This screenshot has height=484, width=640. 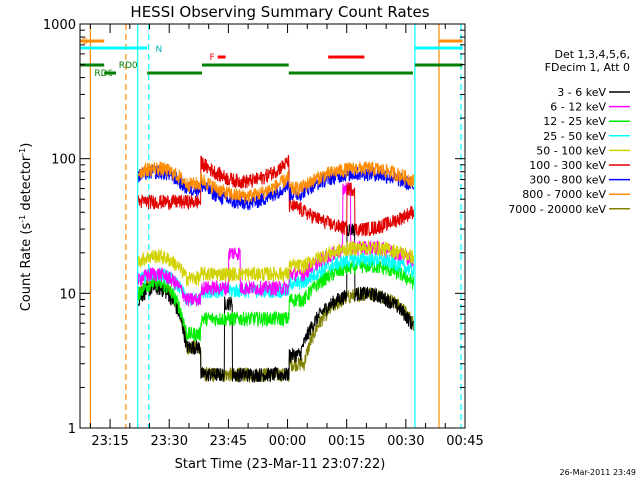 I want to click on y-axis-label-main: Count Rate (s, so click(x=26, y=267).